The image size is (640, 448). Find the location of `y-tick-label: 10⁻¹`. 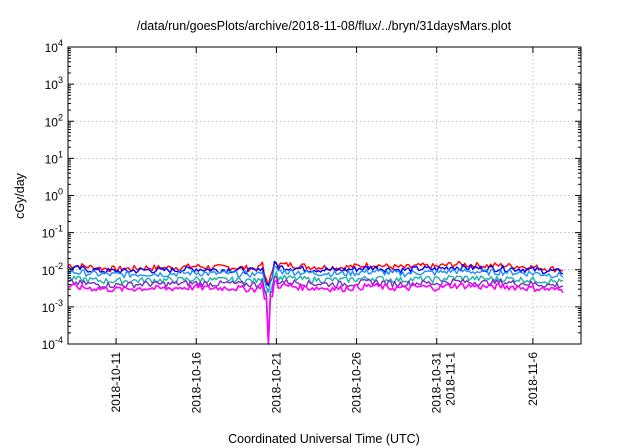

y-tick-label: 10⁻¹ is located at coordinates (52, 232).